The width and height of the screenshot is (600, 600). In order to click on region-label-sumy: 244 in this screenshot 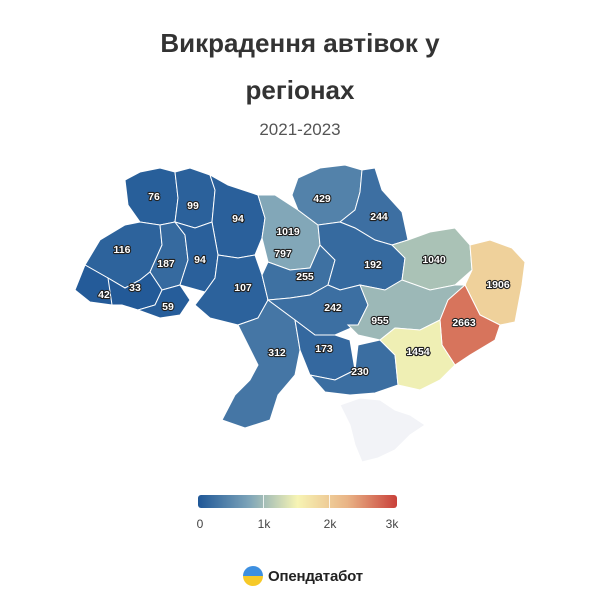, I will do `click(379, 217)`.